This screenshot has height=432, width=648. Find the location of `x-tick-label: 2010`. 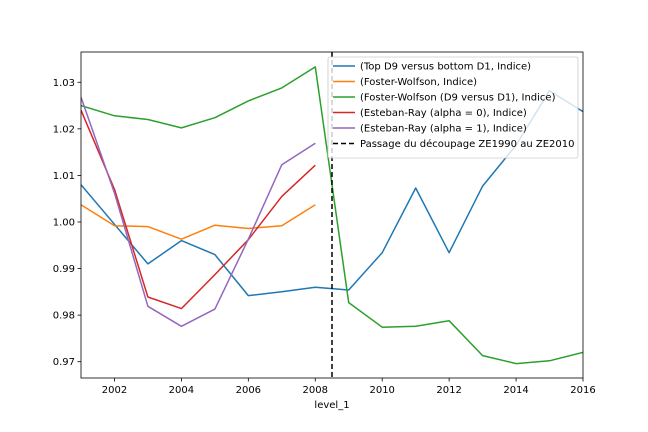

x-tick-label: 2010 is located at coordinates (381, 390).